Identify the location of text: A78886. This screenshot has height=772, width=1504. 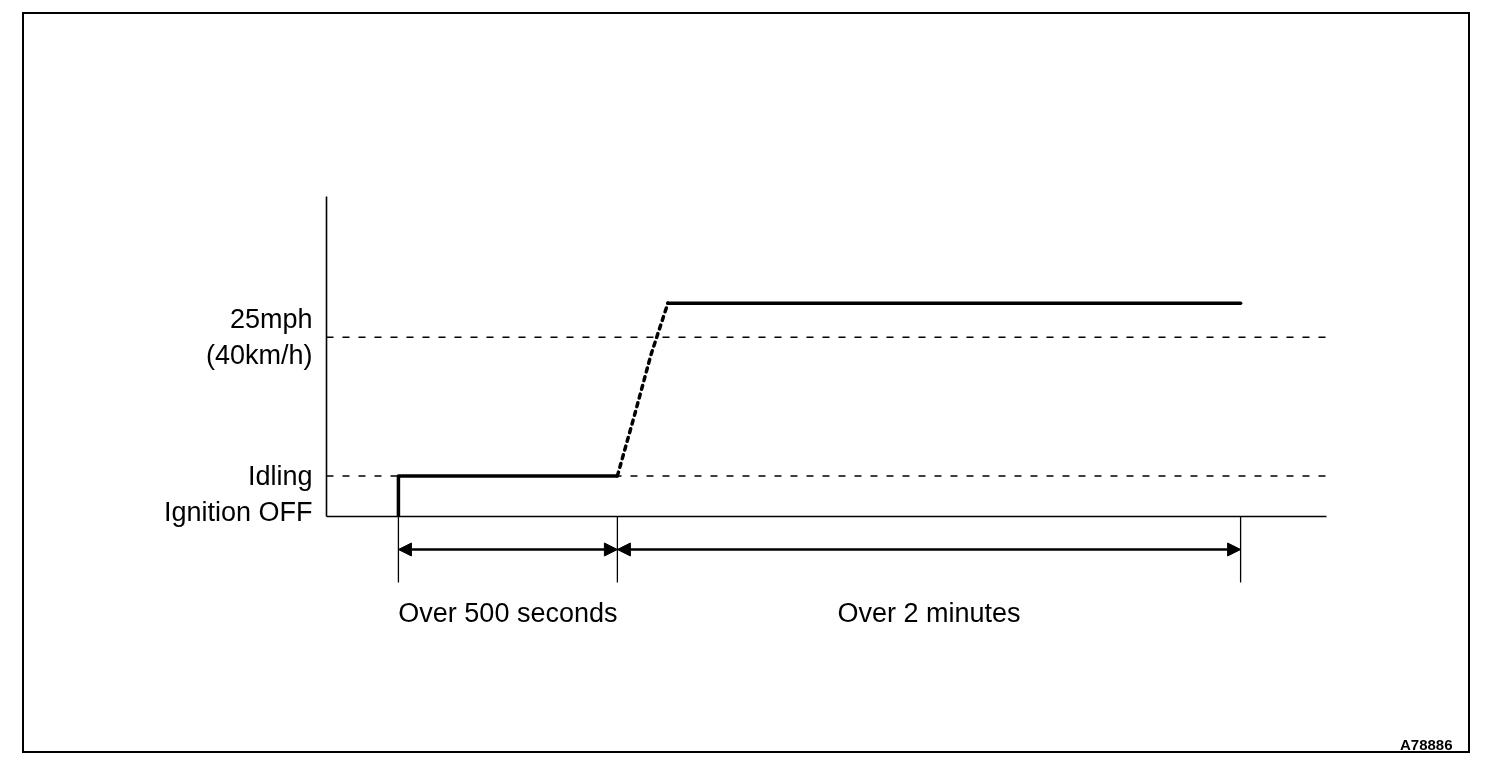
(1426, 744).